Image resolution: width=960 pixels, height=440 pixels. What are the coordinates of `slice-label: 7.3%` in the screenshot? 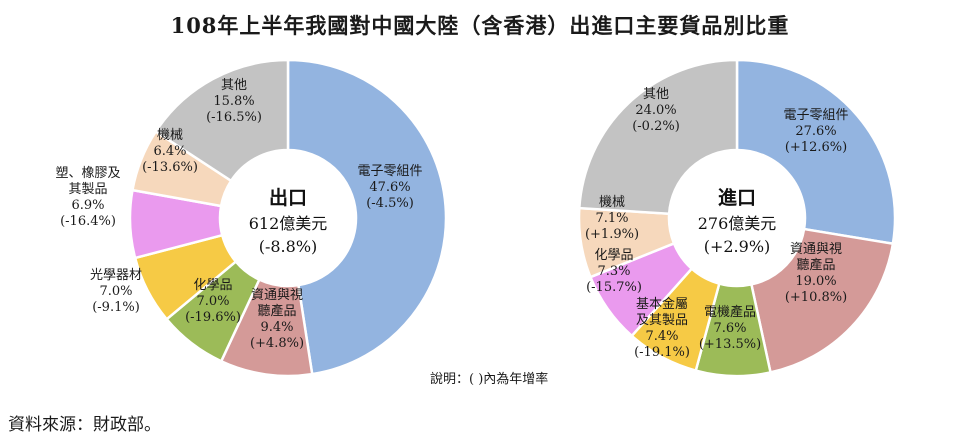 It's located at (613, 271).